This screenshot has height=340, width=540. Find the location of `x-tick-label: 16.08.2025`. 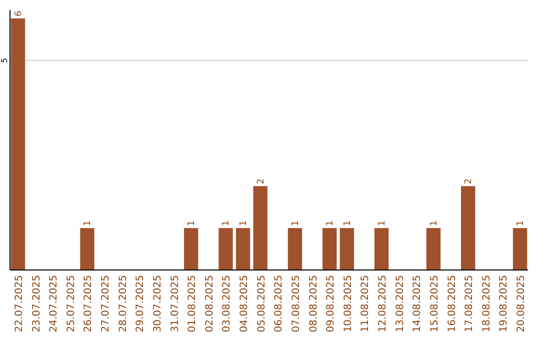

x-tick-label: 16.08.2025 is located at coordinates (452, 303).